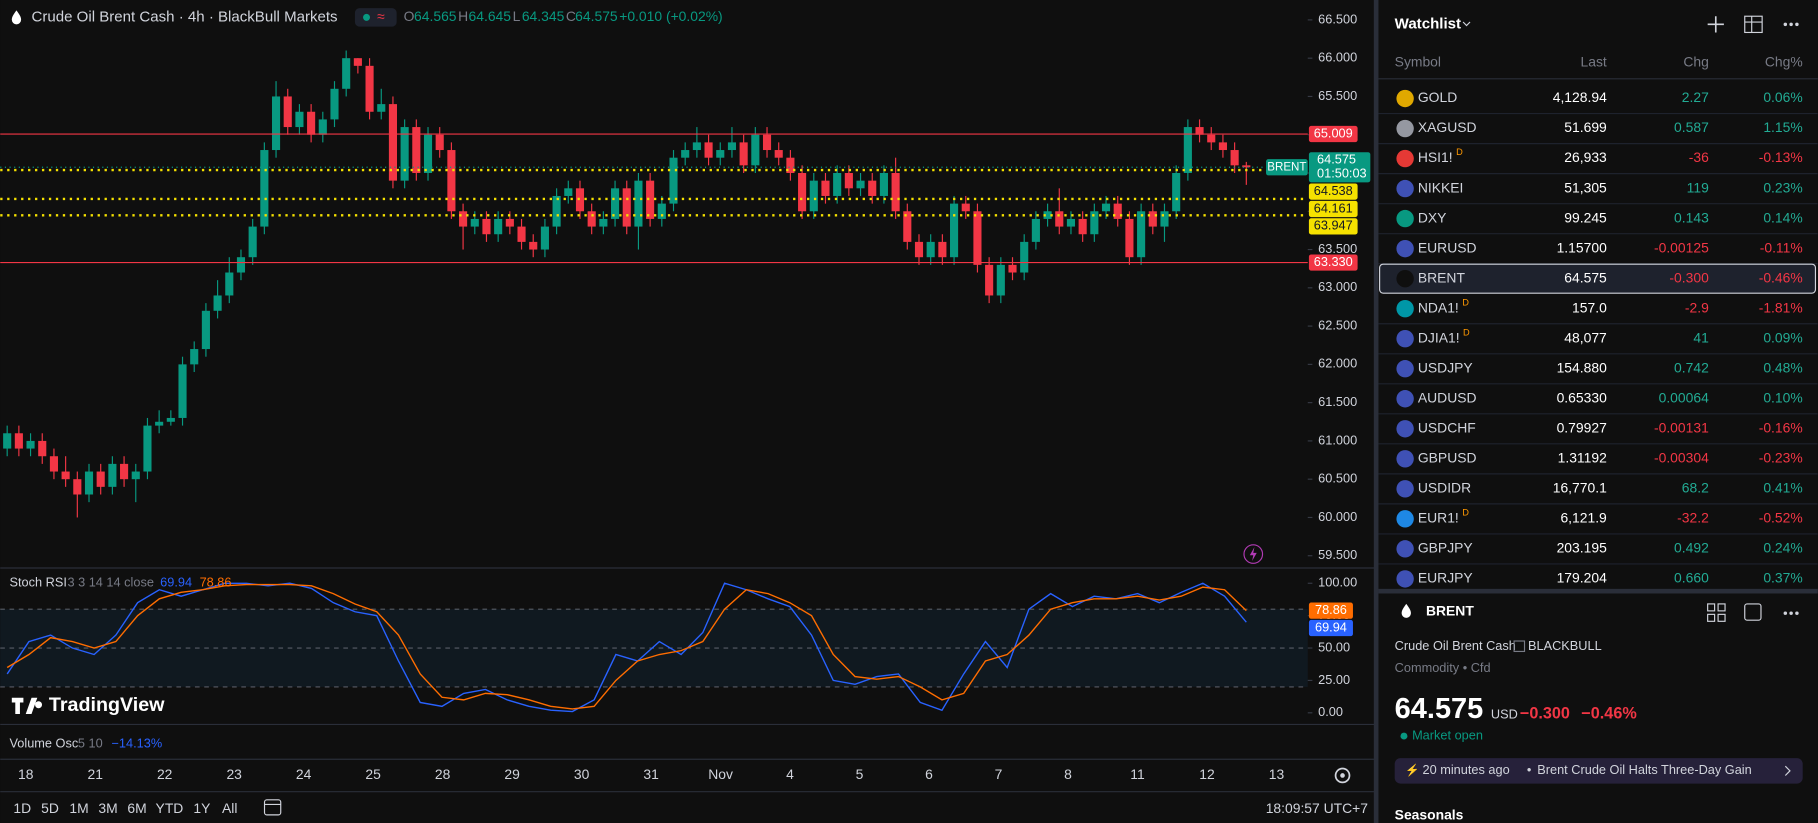 Image resolution: width=1818 pixels, height=823 pixels. Describe the element at coordinates (1445, 367) in the screenshot. I see `watchlist-symbol: USDJPY` at that location.